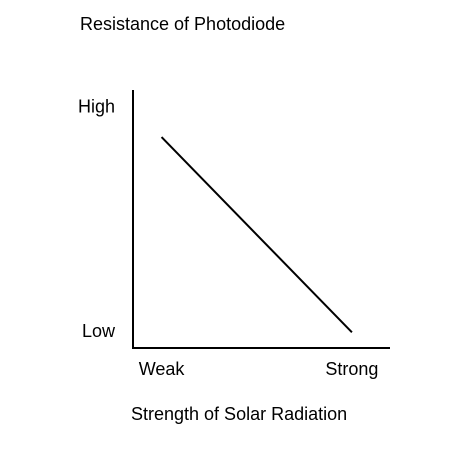  Describe the element at coordinates (239, 414) in the screenshot. I see `x-axis-title: Strength of Solar Radiation` at that location.